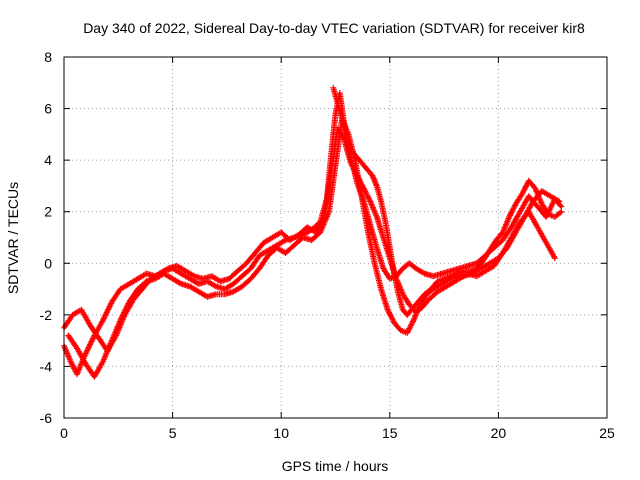  What do you see at coordinates (499, 433) in the screenshot?
I see `x-tick-label: 20` at bounding box center [499, 433].